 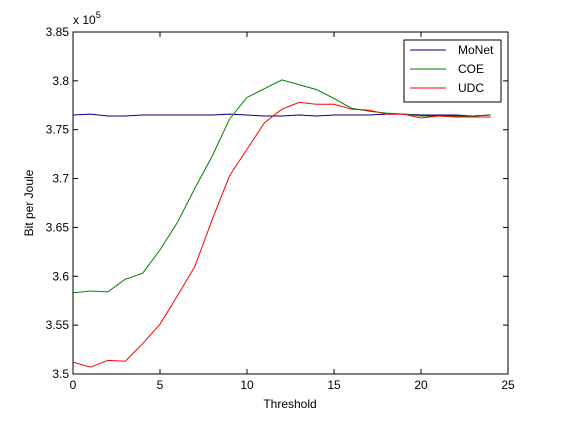 I want to click on x-axis-label: Threshold, so click(x=289, y=404).